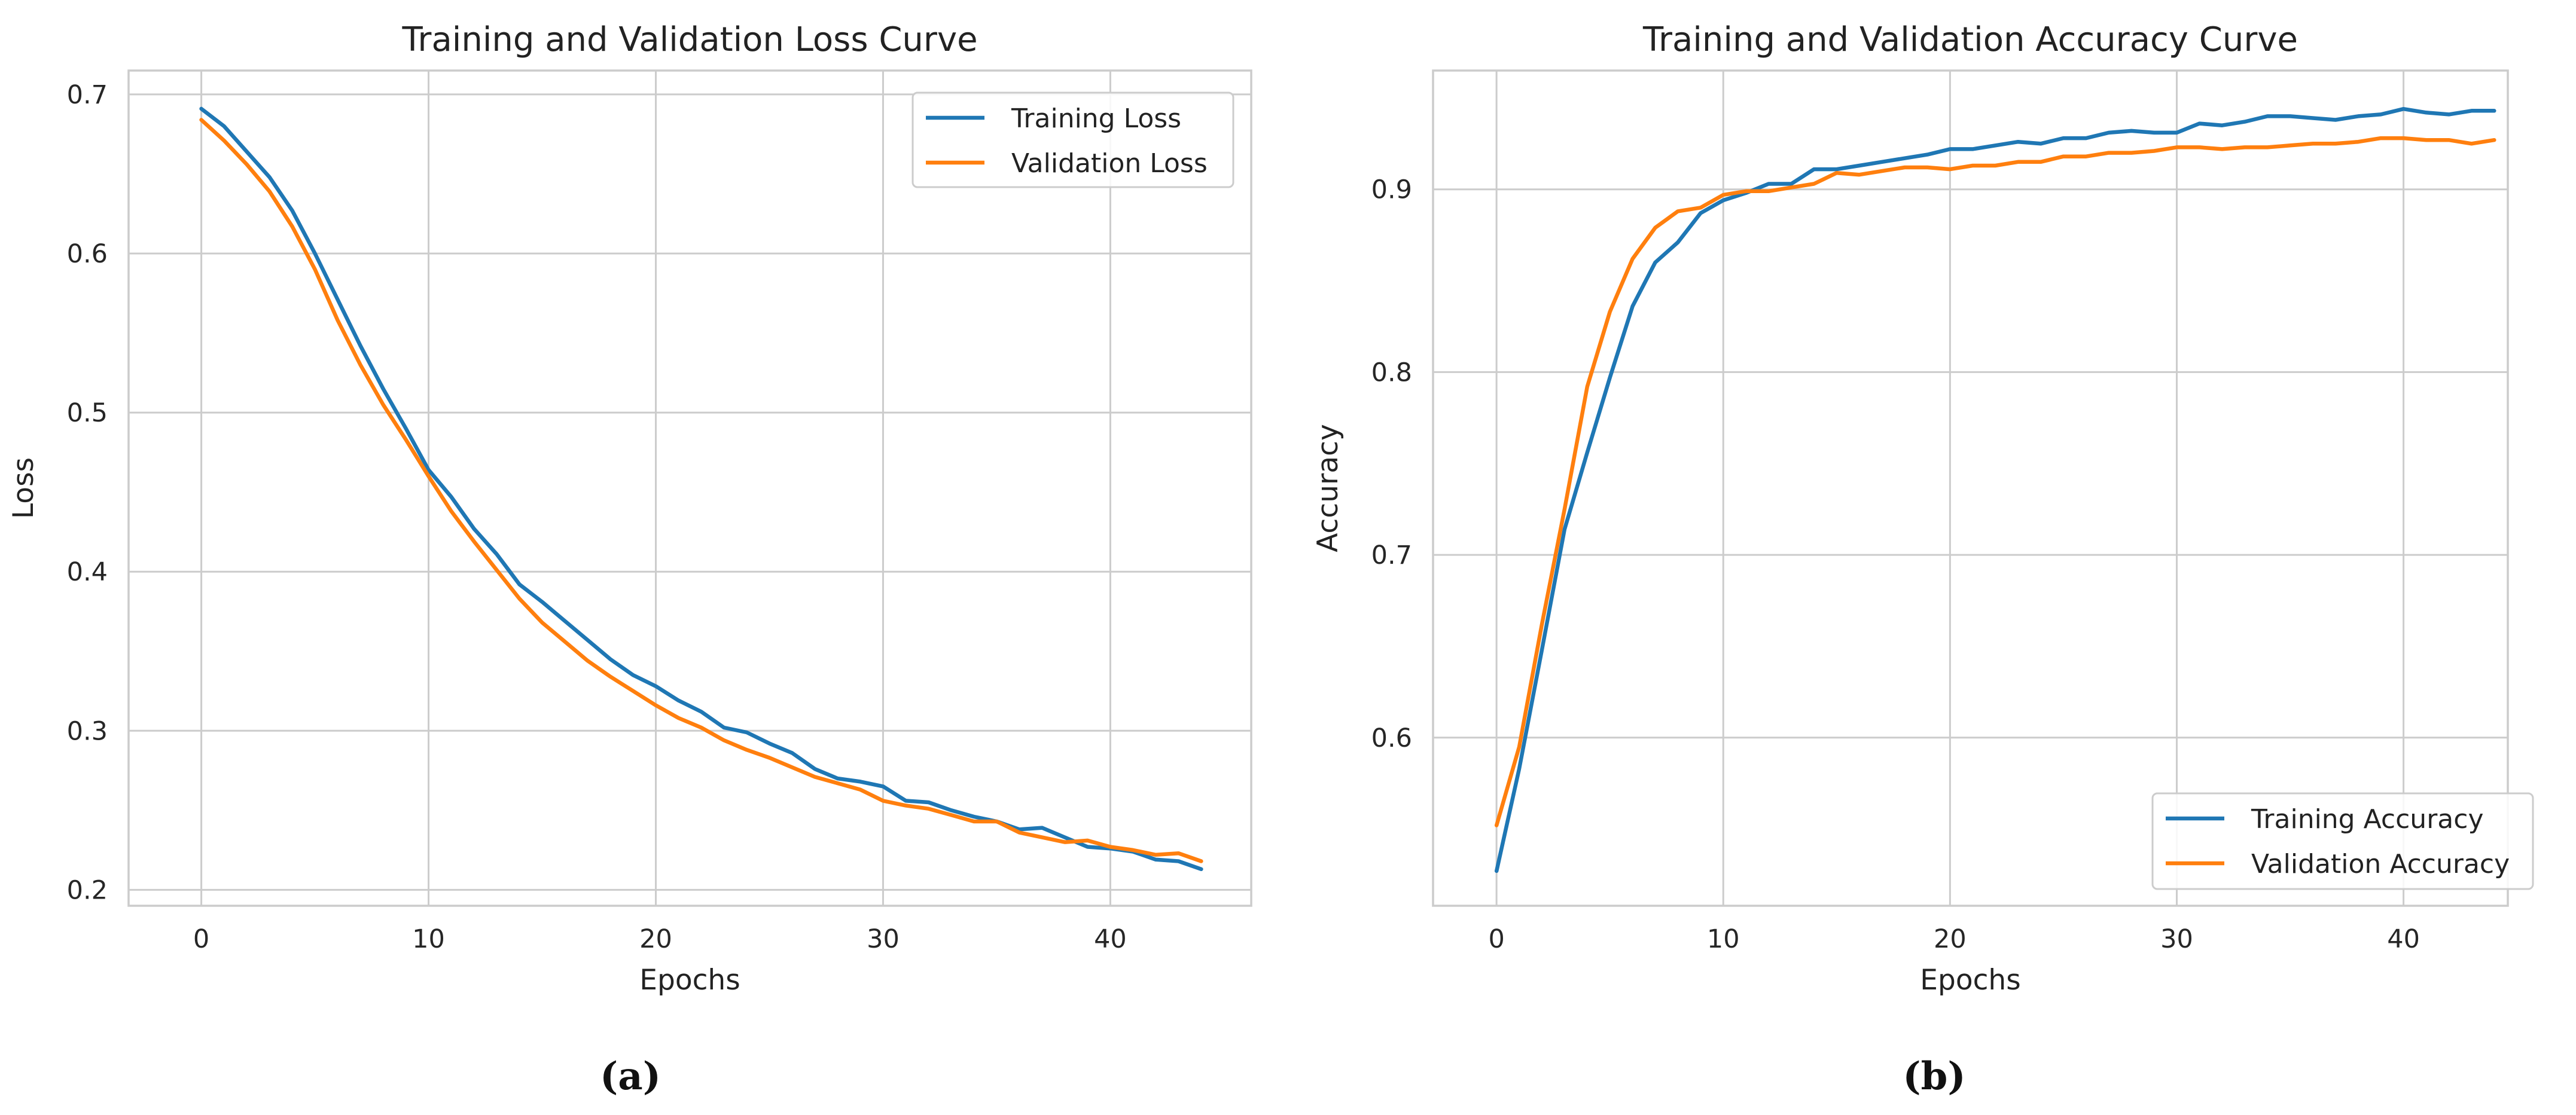  Describe the element at coordinates (1951, 939) in the screenshot. I see `accuracy-x-tick-label: 20` at that location.